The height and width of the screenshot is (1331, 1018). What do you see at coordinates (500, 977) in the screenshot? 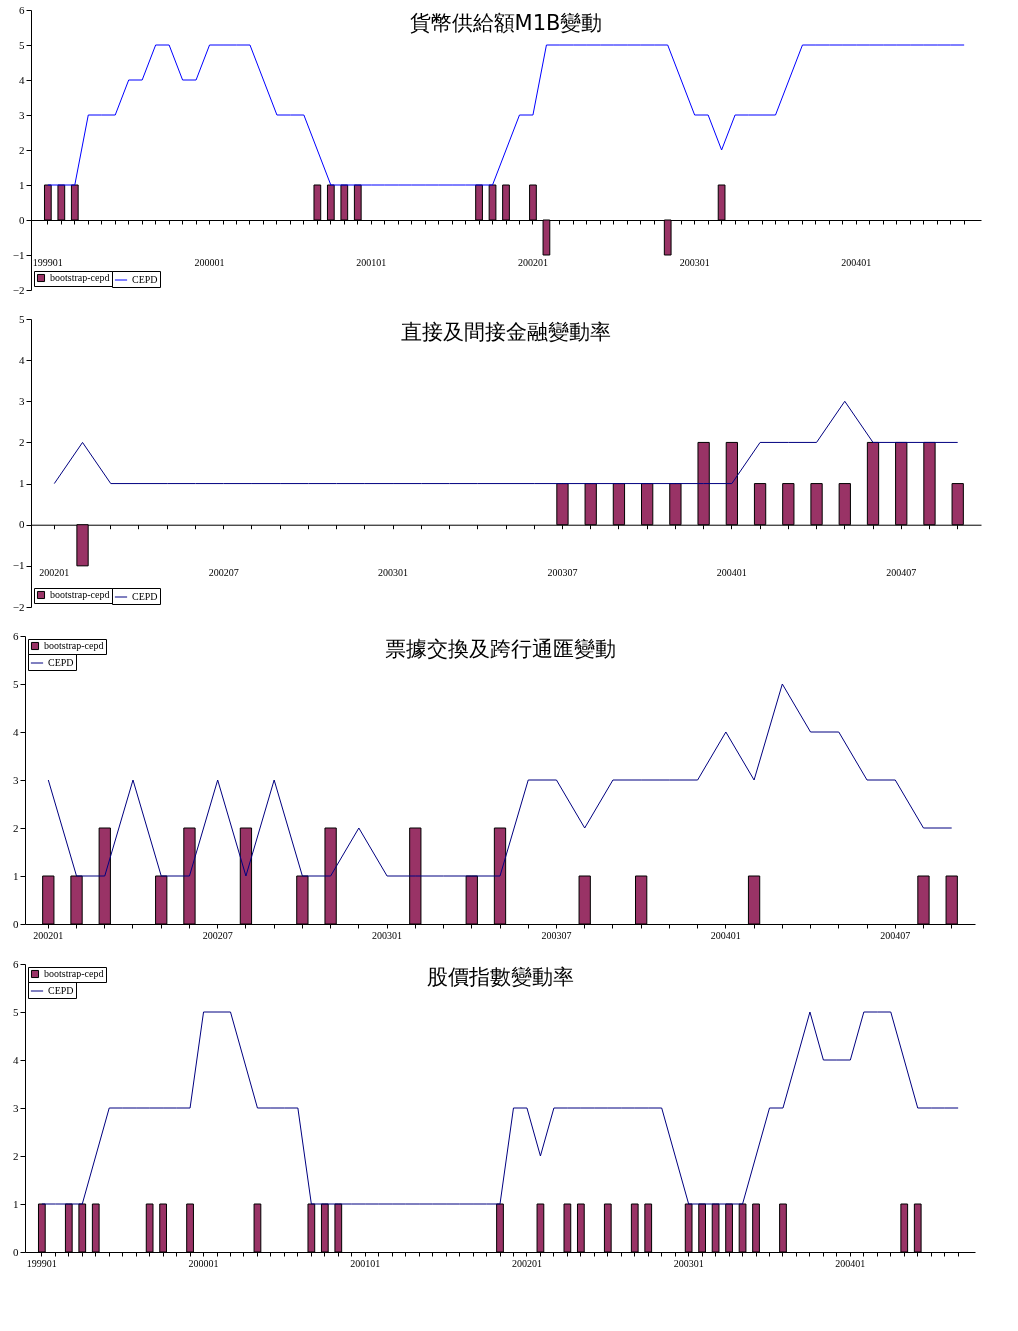
I see `chart-title: 股價指數變動率` at bounding box center [500, 977].